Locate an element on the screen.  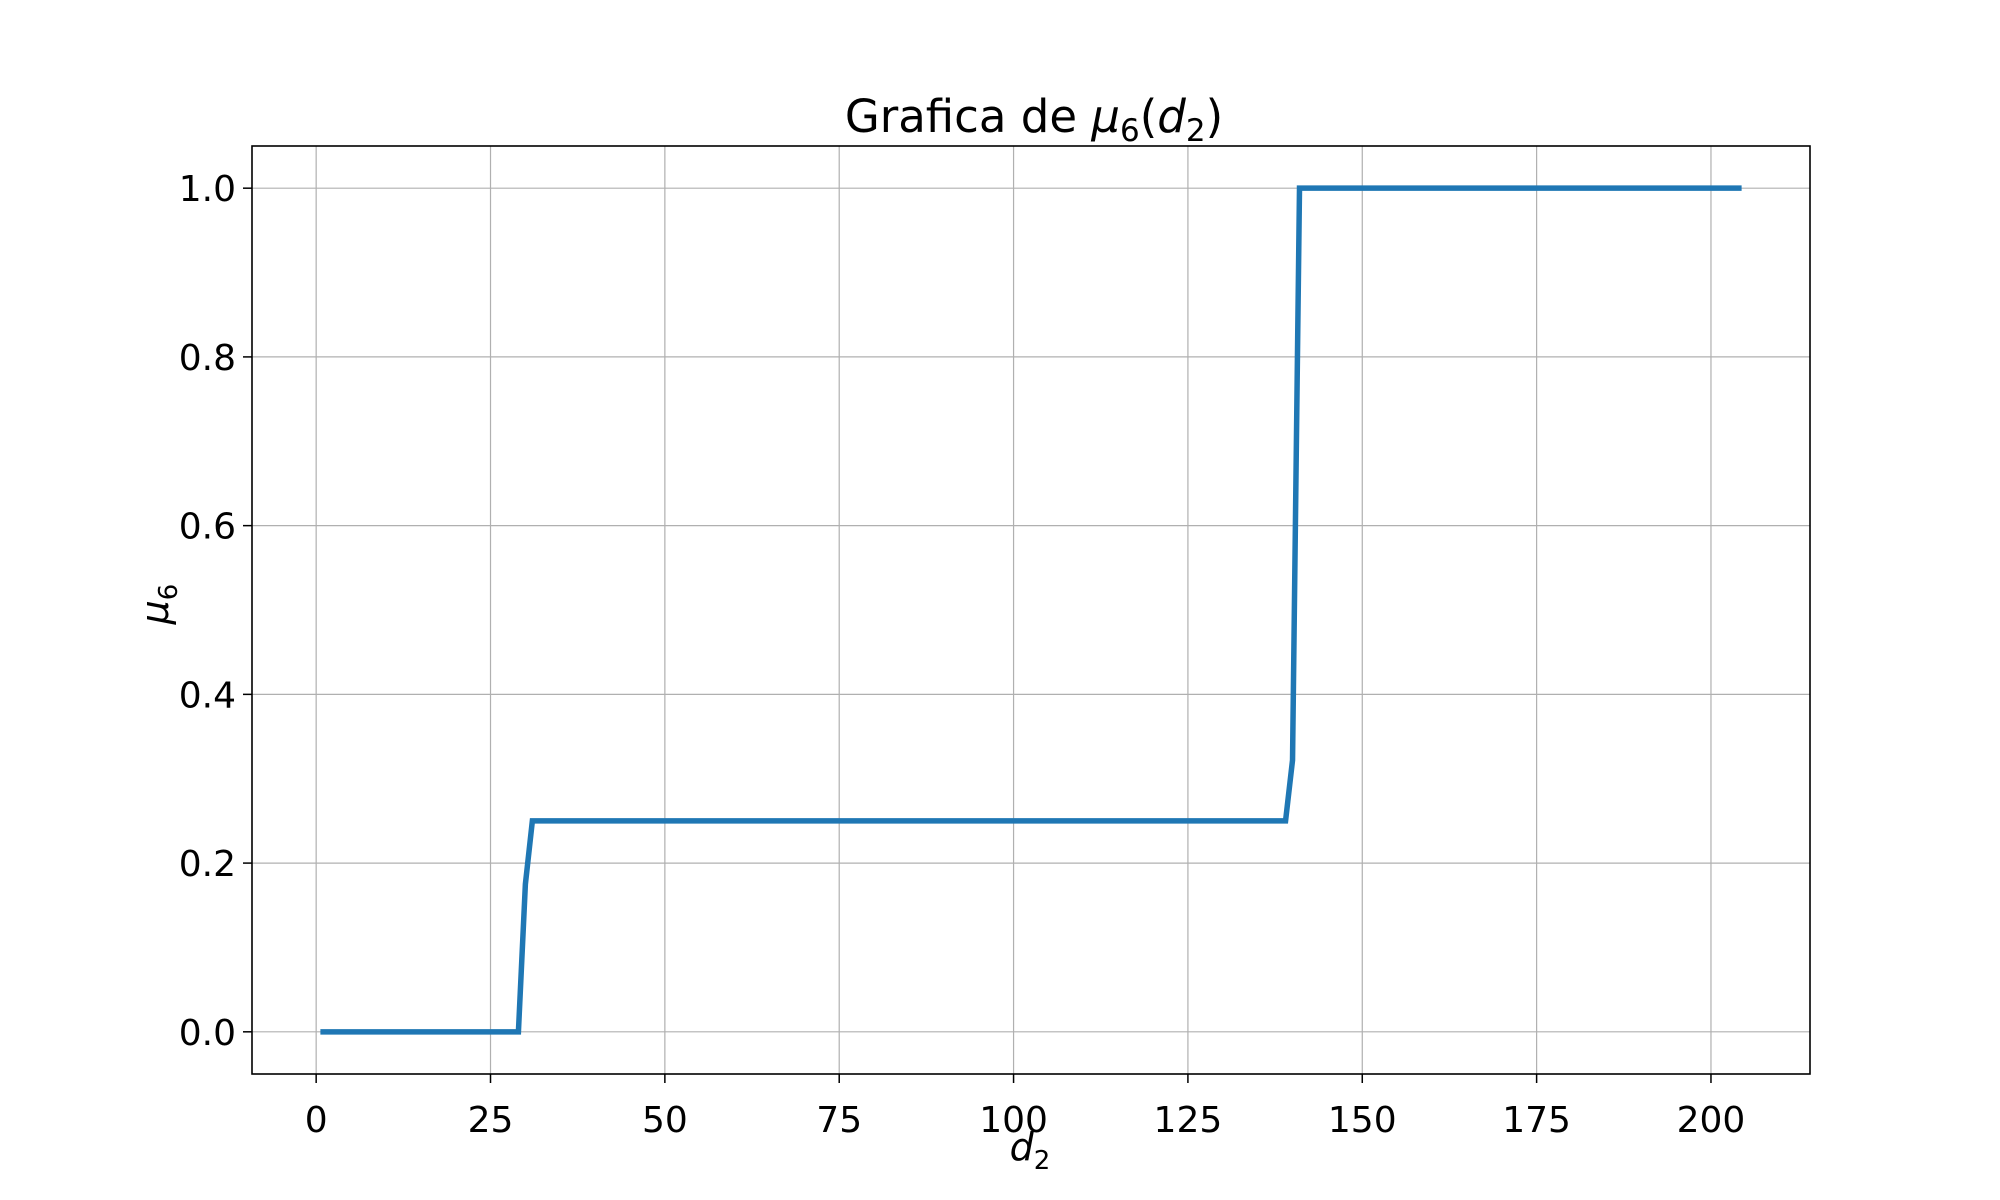
y-tick-label: 1.0 is located at coordinates (207, 189).